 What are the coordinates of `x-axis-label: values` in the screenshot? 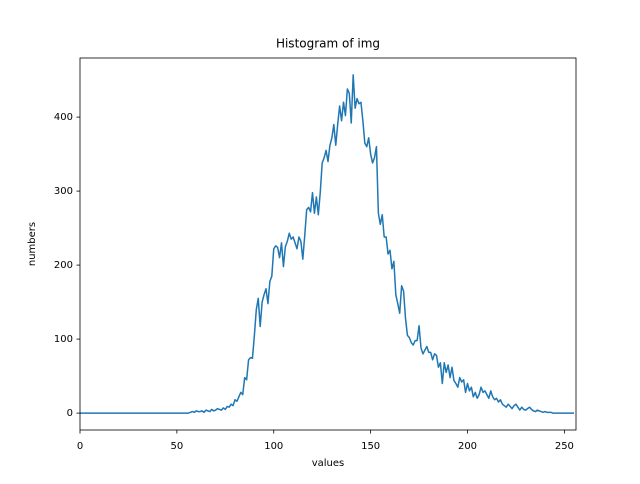 It's located at (328, 463).